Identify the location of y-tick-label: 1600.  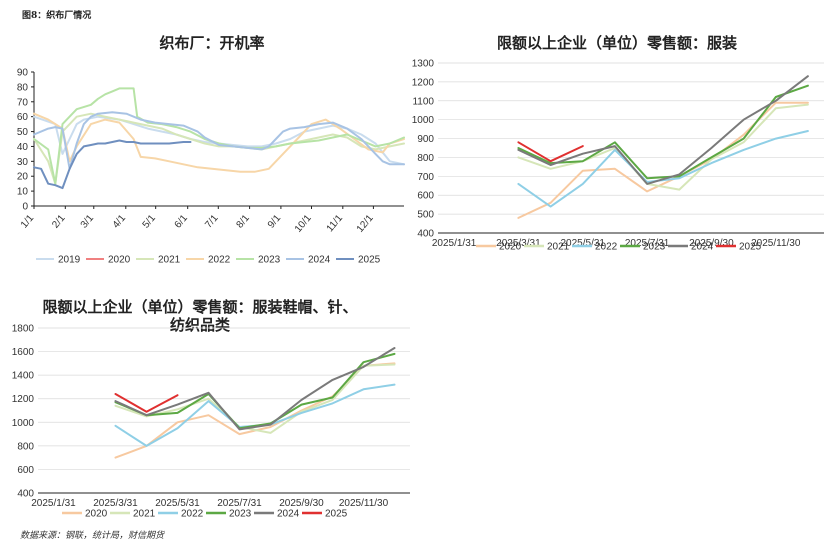
(23, 352).